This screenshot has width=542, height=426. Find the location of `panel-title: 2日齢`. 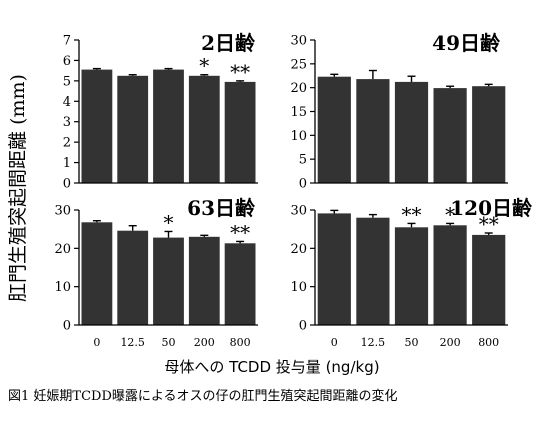

panel-title: 2日齢 is located at coordinates (228, 43).